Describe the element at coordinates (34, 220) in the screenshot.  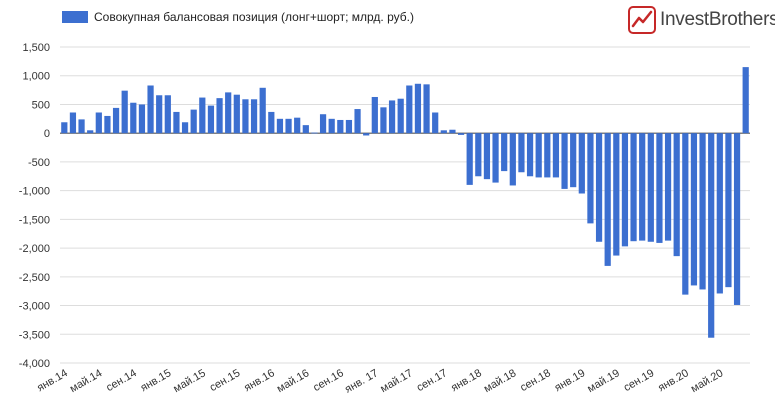
I see `y-tick-label: -1,500` at that location.